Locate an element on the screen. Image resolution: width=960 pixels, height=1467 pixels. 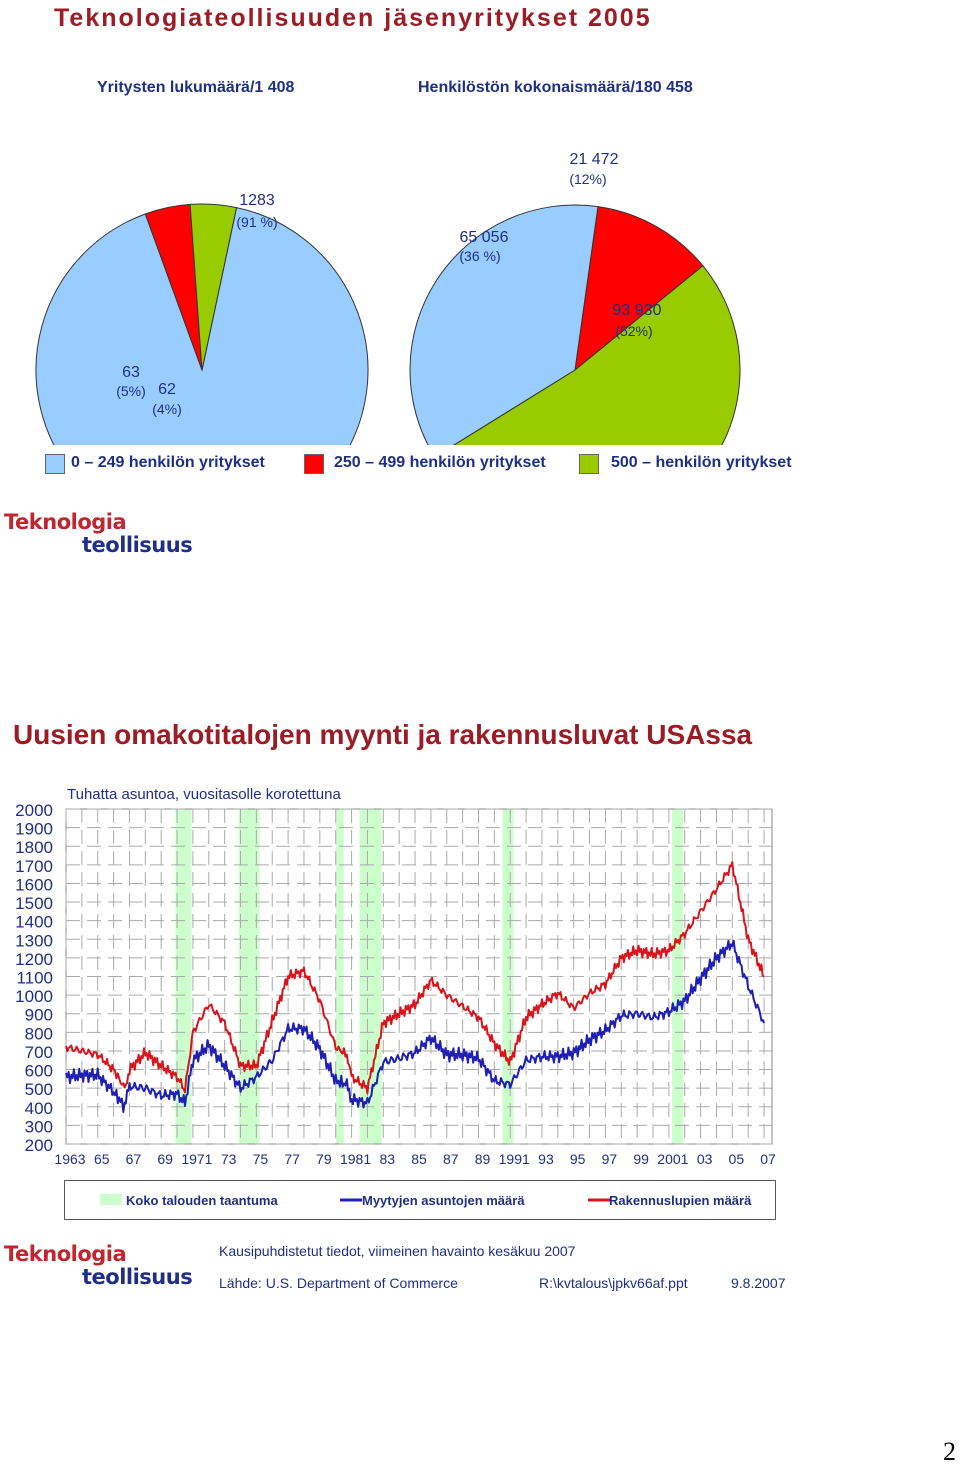
pie-slice-percent: (36 %) is located at coordinates (479, 256).